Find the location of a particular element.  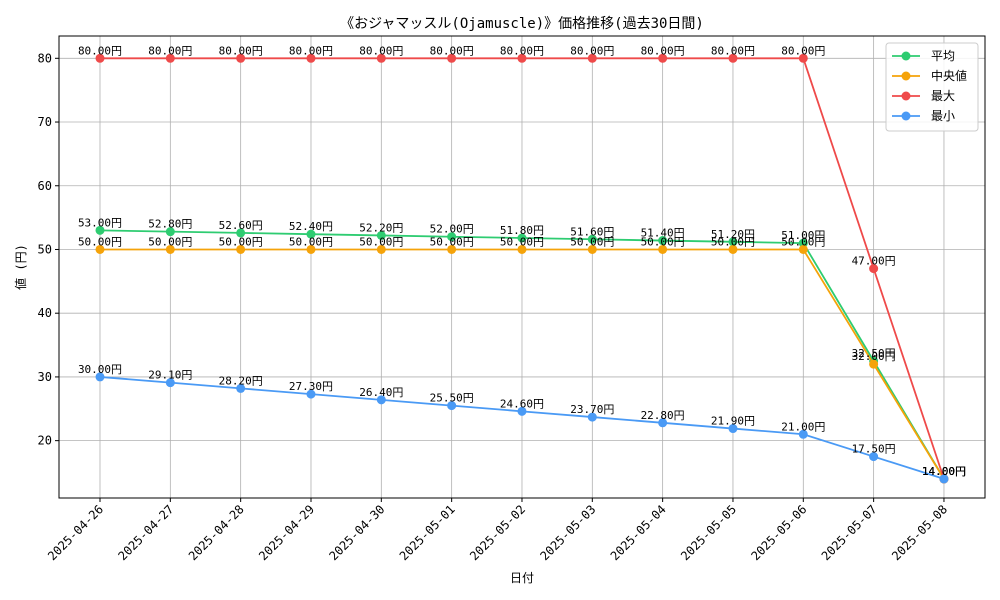

data-label: 52.00円 is located at coordinates (452, 229).